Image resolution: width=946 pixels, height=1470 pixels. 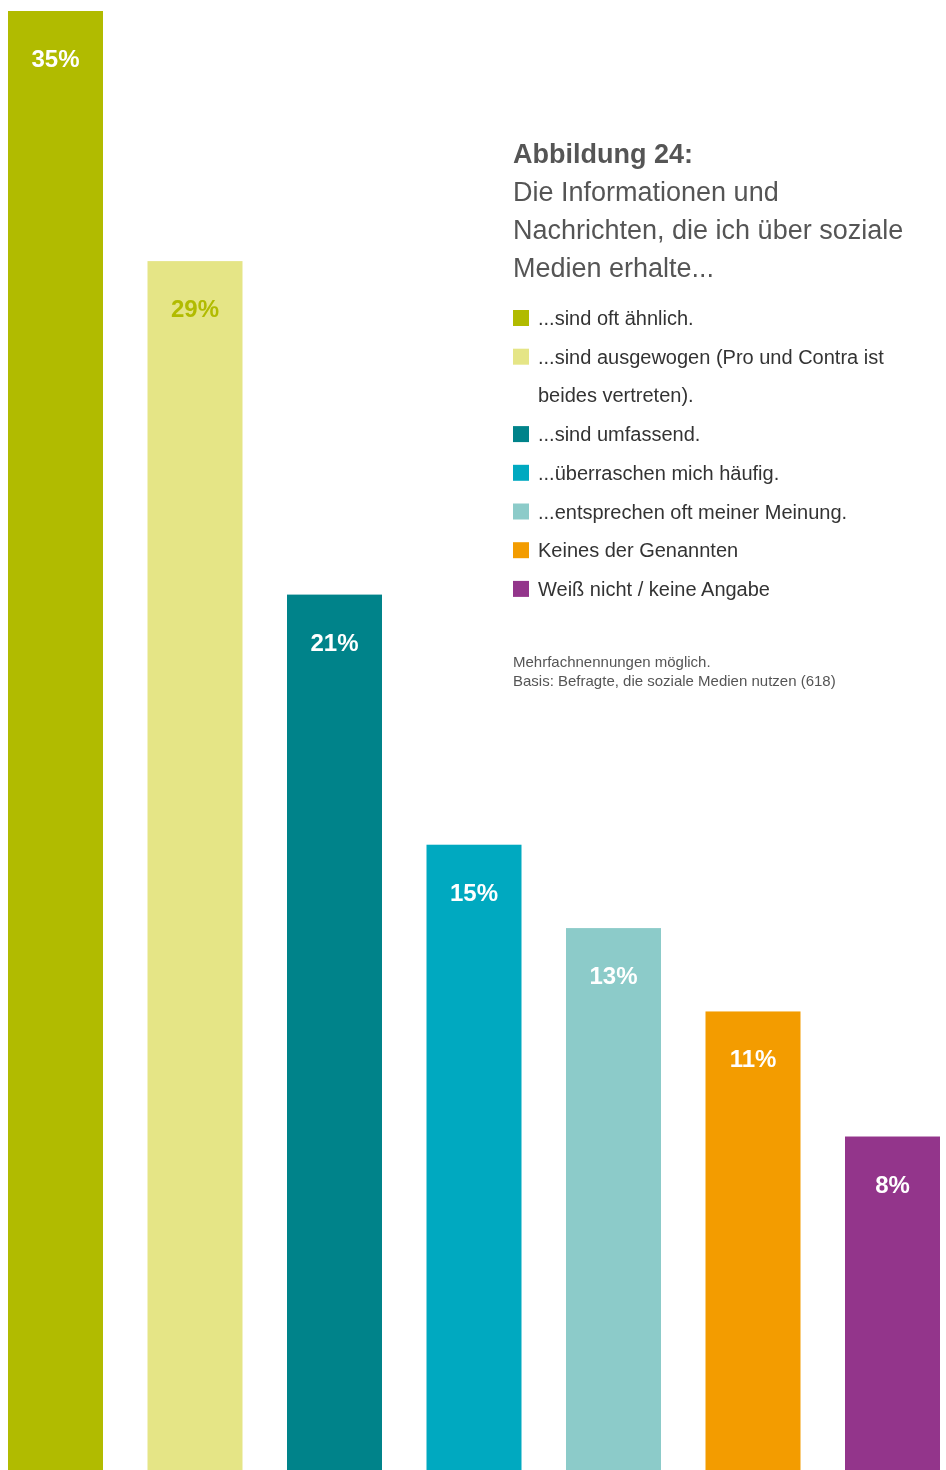 What do you see at coordinates (892, 1184) in the screenshot?
I see `data-label: 8%` at bounding box center [892, 1184].